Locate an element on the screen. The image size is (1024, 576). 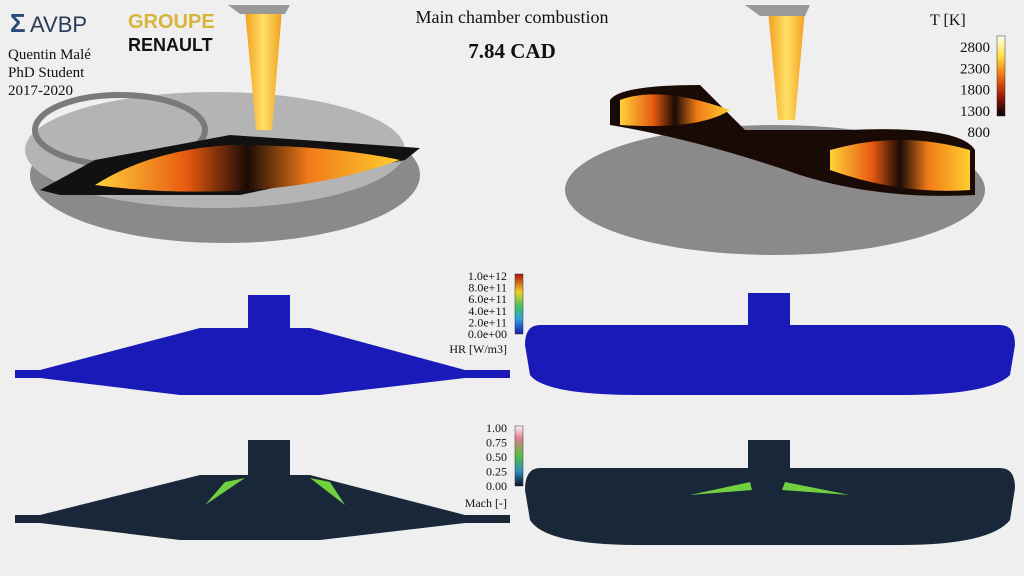
temperature-colorbar is located at coordinates (1001, 76).